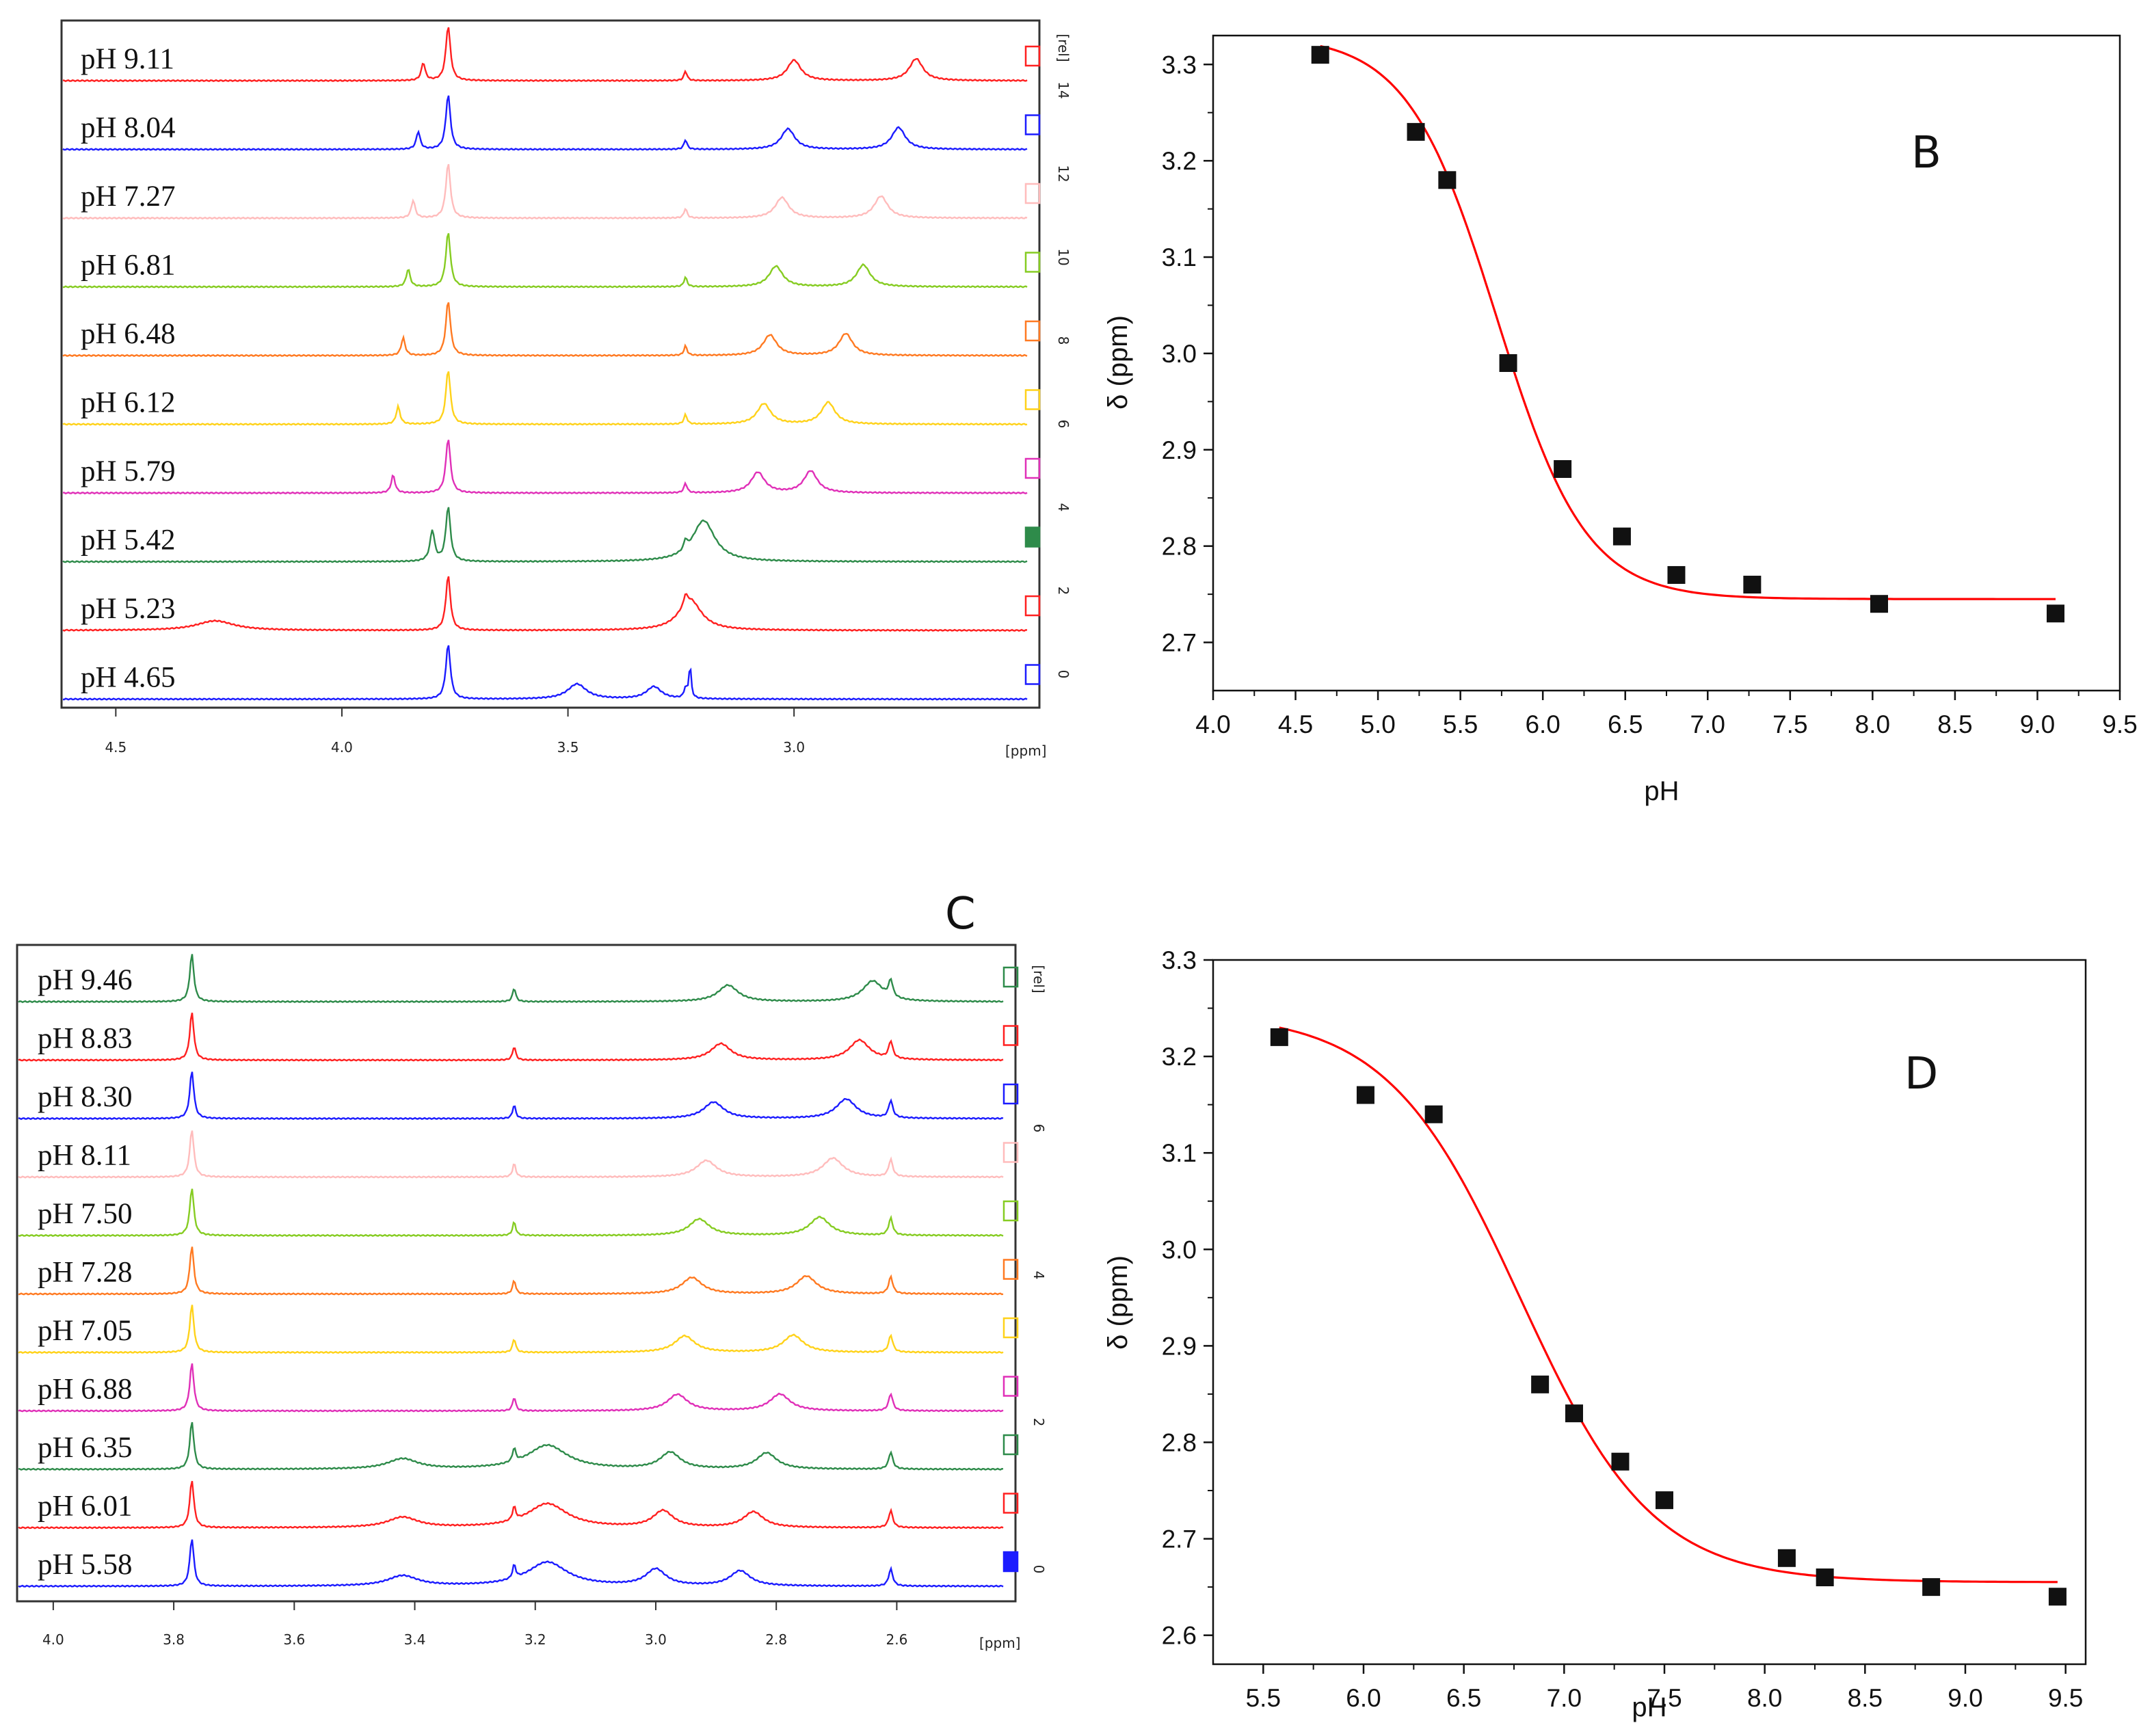 This screenshot has width=2139, height=1736. What do you see at coordinates (1063, 173) in the screenshot?
I see `right-scale-tick: 12` at bounding box center [1063, 173].